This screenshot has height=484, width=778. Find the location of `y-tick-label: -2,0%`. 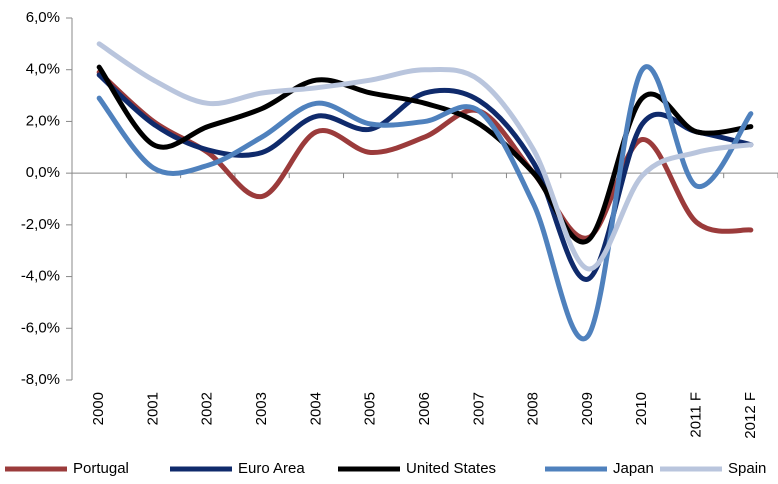

y-tick-label: -2,0% is located at coordinates (40, 224).